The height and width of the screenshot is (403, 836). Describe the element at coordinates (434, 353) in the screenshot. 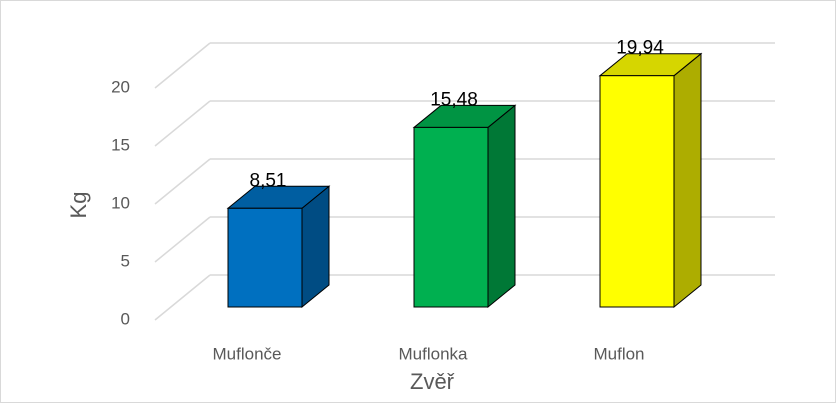

I see `x-tick-label: Muflonka` at that location.